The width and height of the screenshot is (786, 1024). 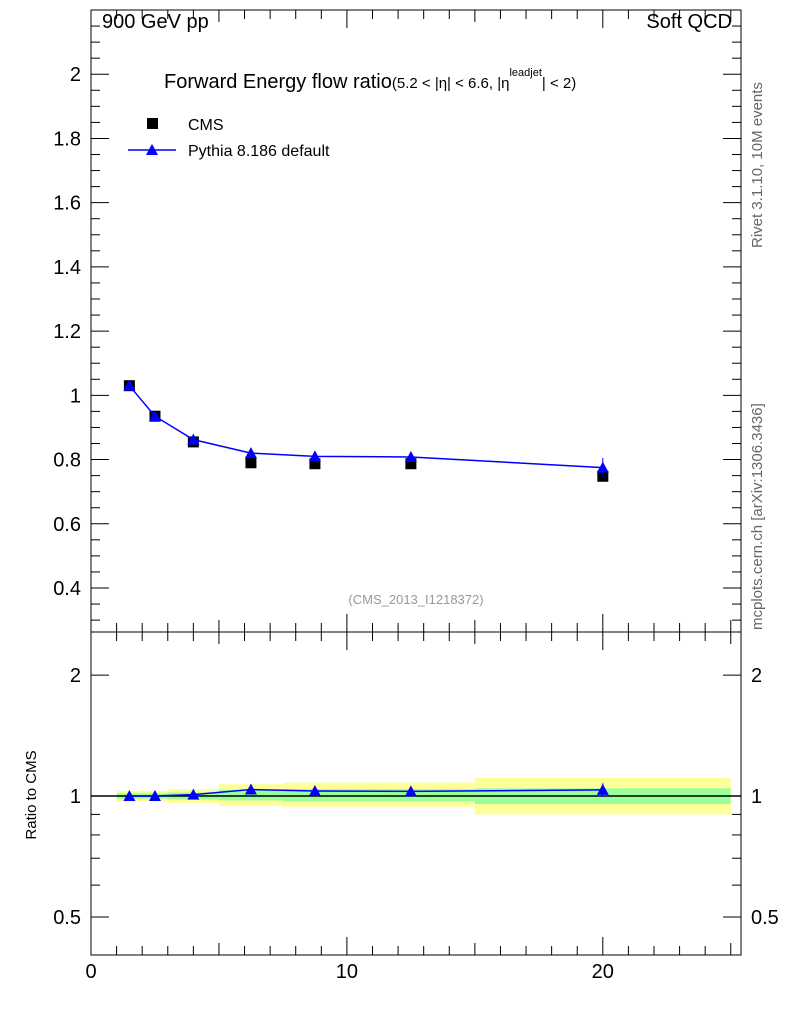 What do you see at coordinates (756, 797) in the screenshot?
I see `ratio-y-tick-label-right: 1` at bounding box center [756, 797].